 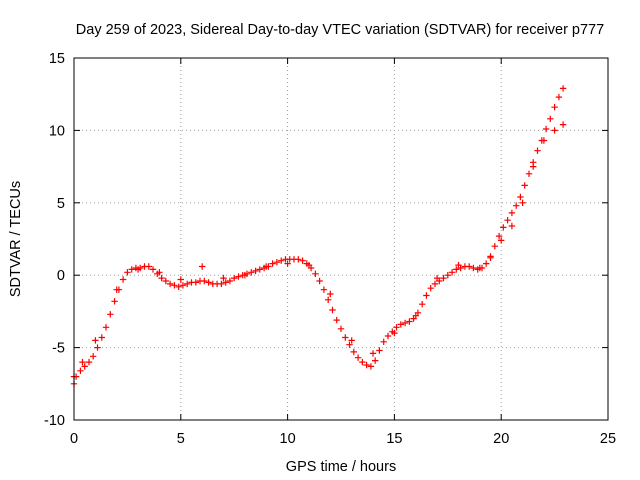 What do you see at coordinates (61, 204) in the screenshot?
I see `y-tick-label: 5` at bounding box center [61, 204].